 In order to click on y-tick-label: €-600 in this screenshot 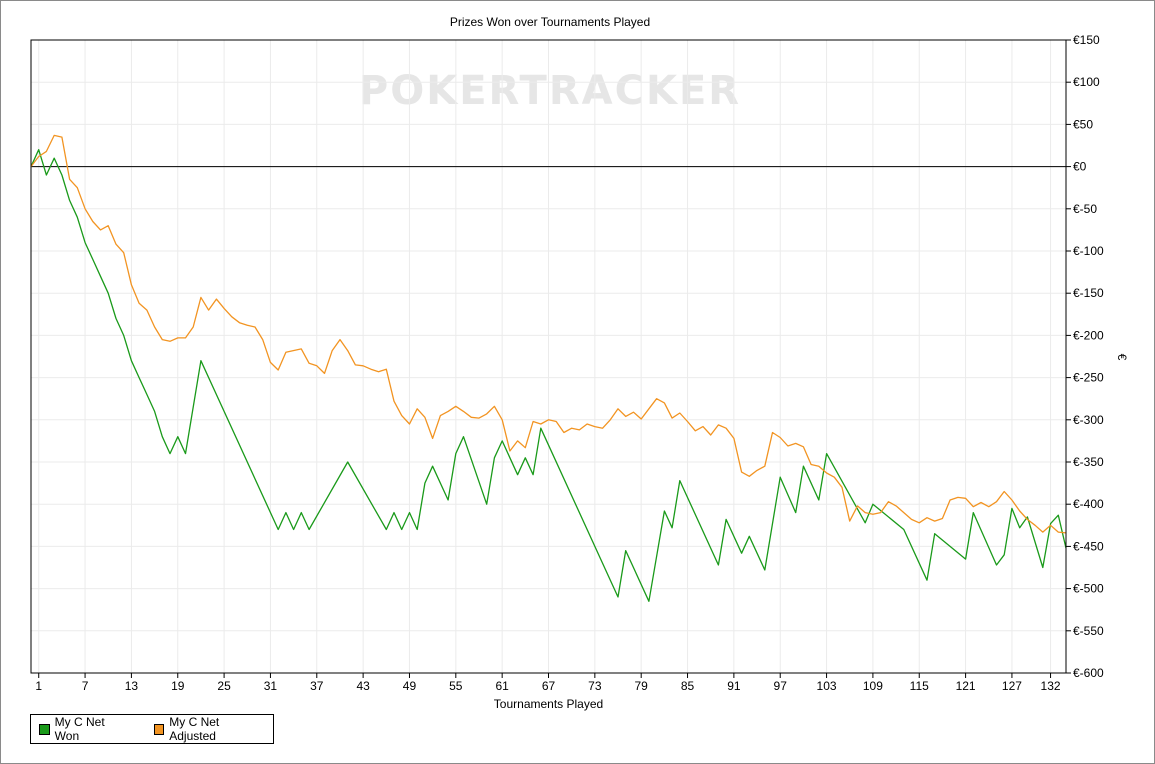, I will do `click(1088, 673)`.